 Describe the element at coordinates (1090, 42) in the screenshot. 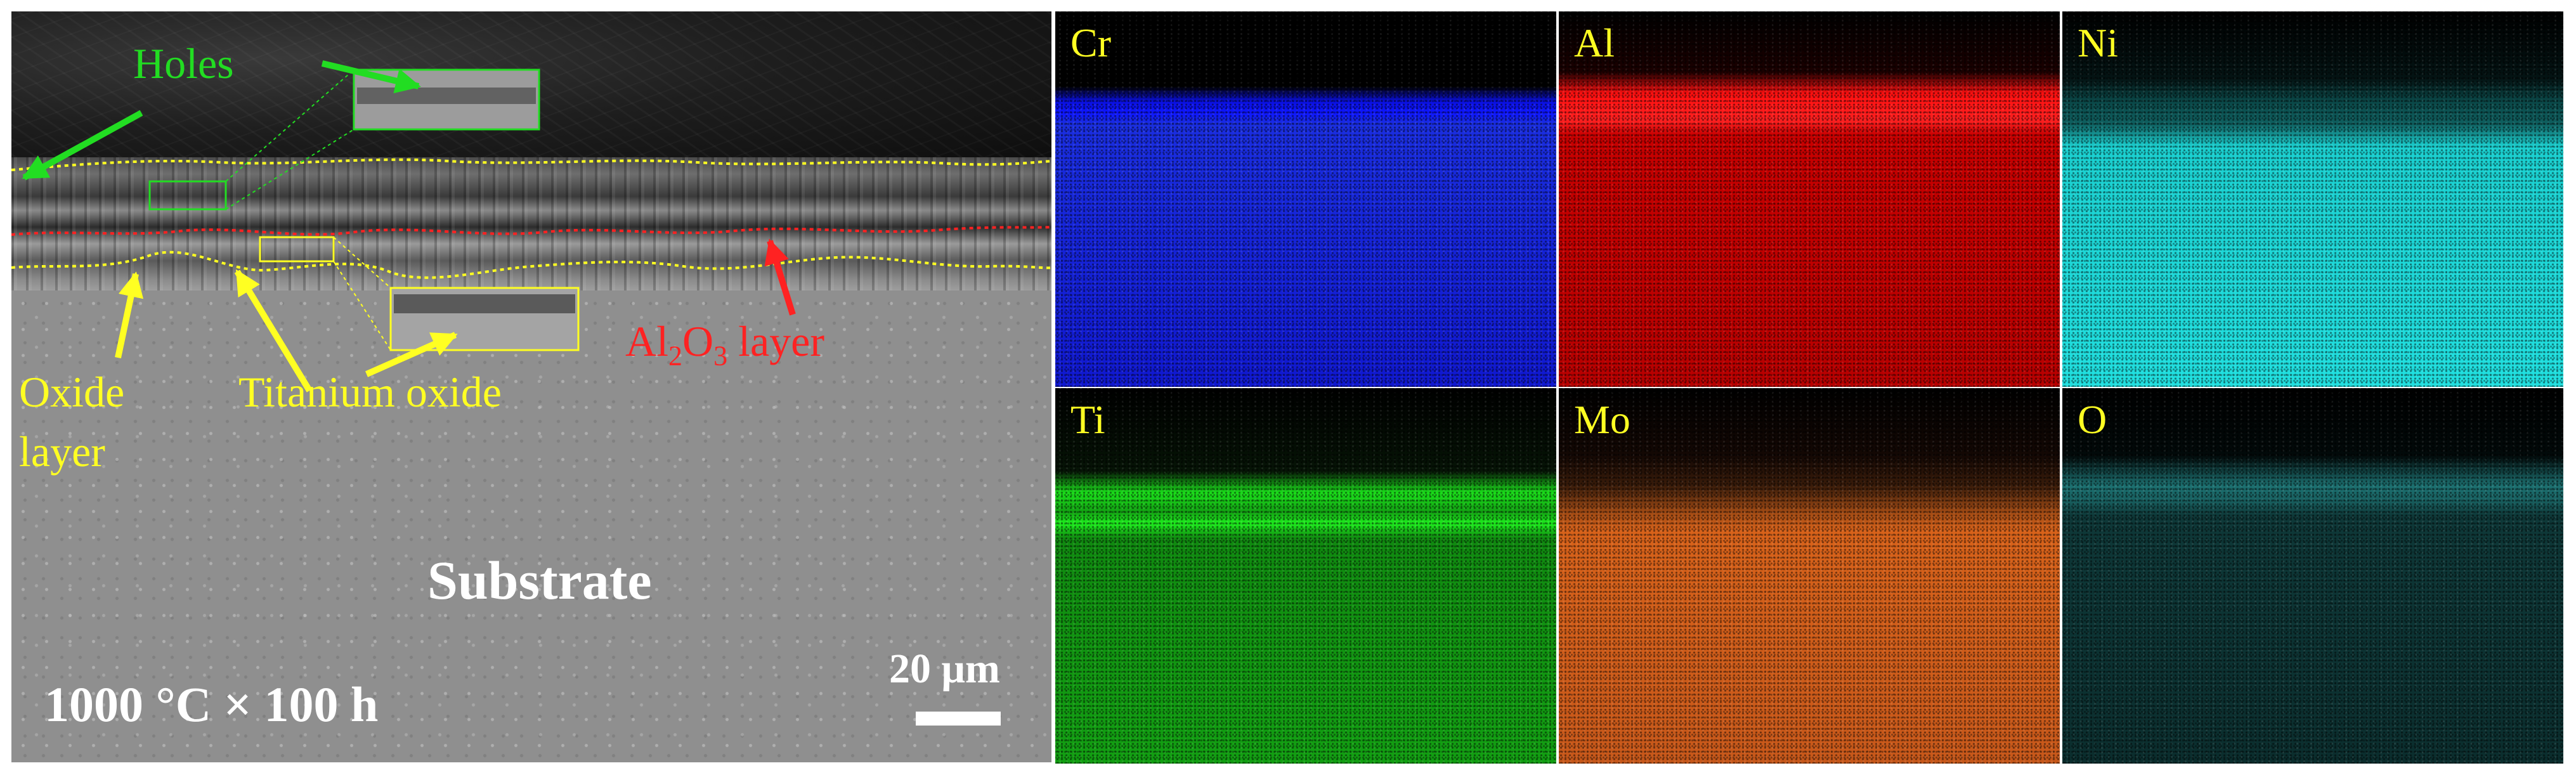

I see `eds-map-label: Cr` at that location.